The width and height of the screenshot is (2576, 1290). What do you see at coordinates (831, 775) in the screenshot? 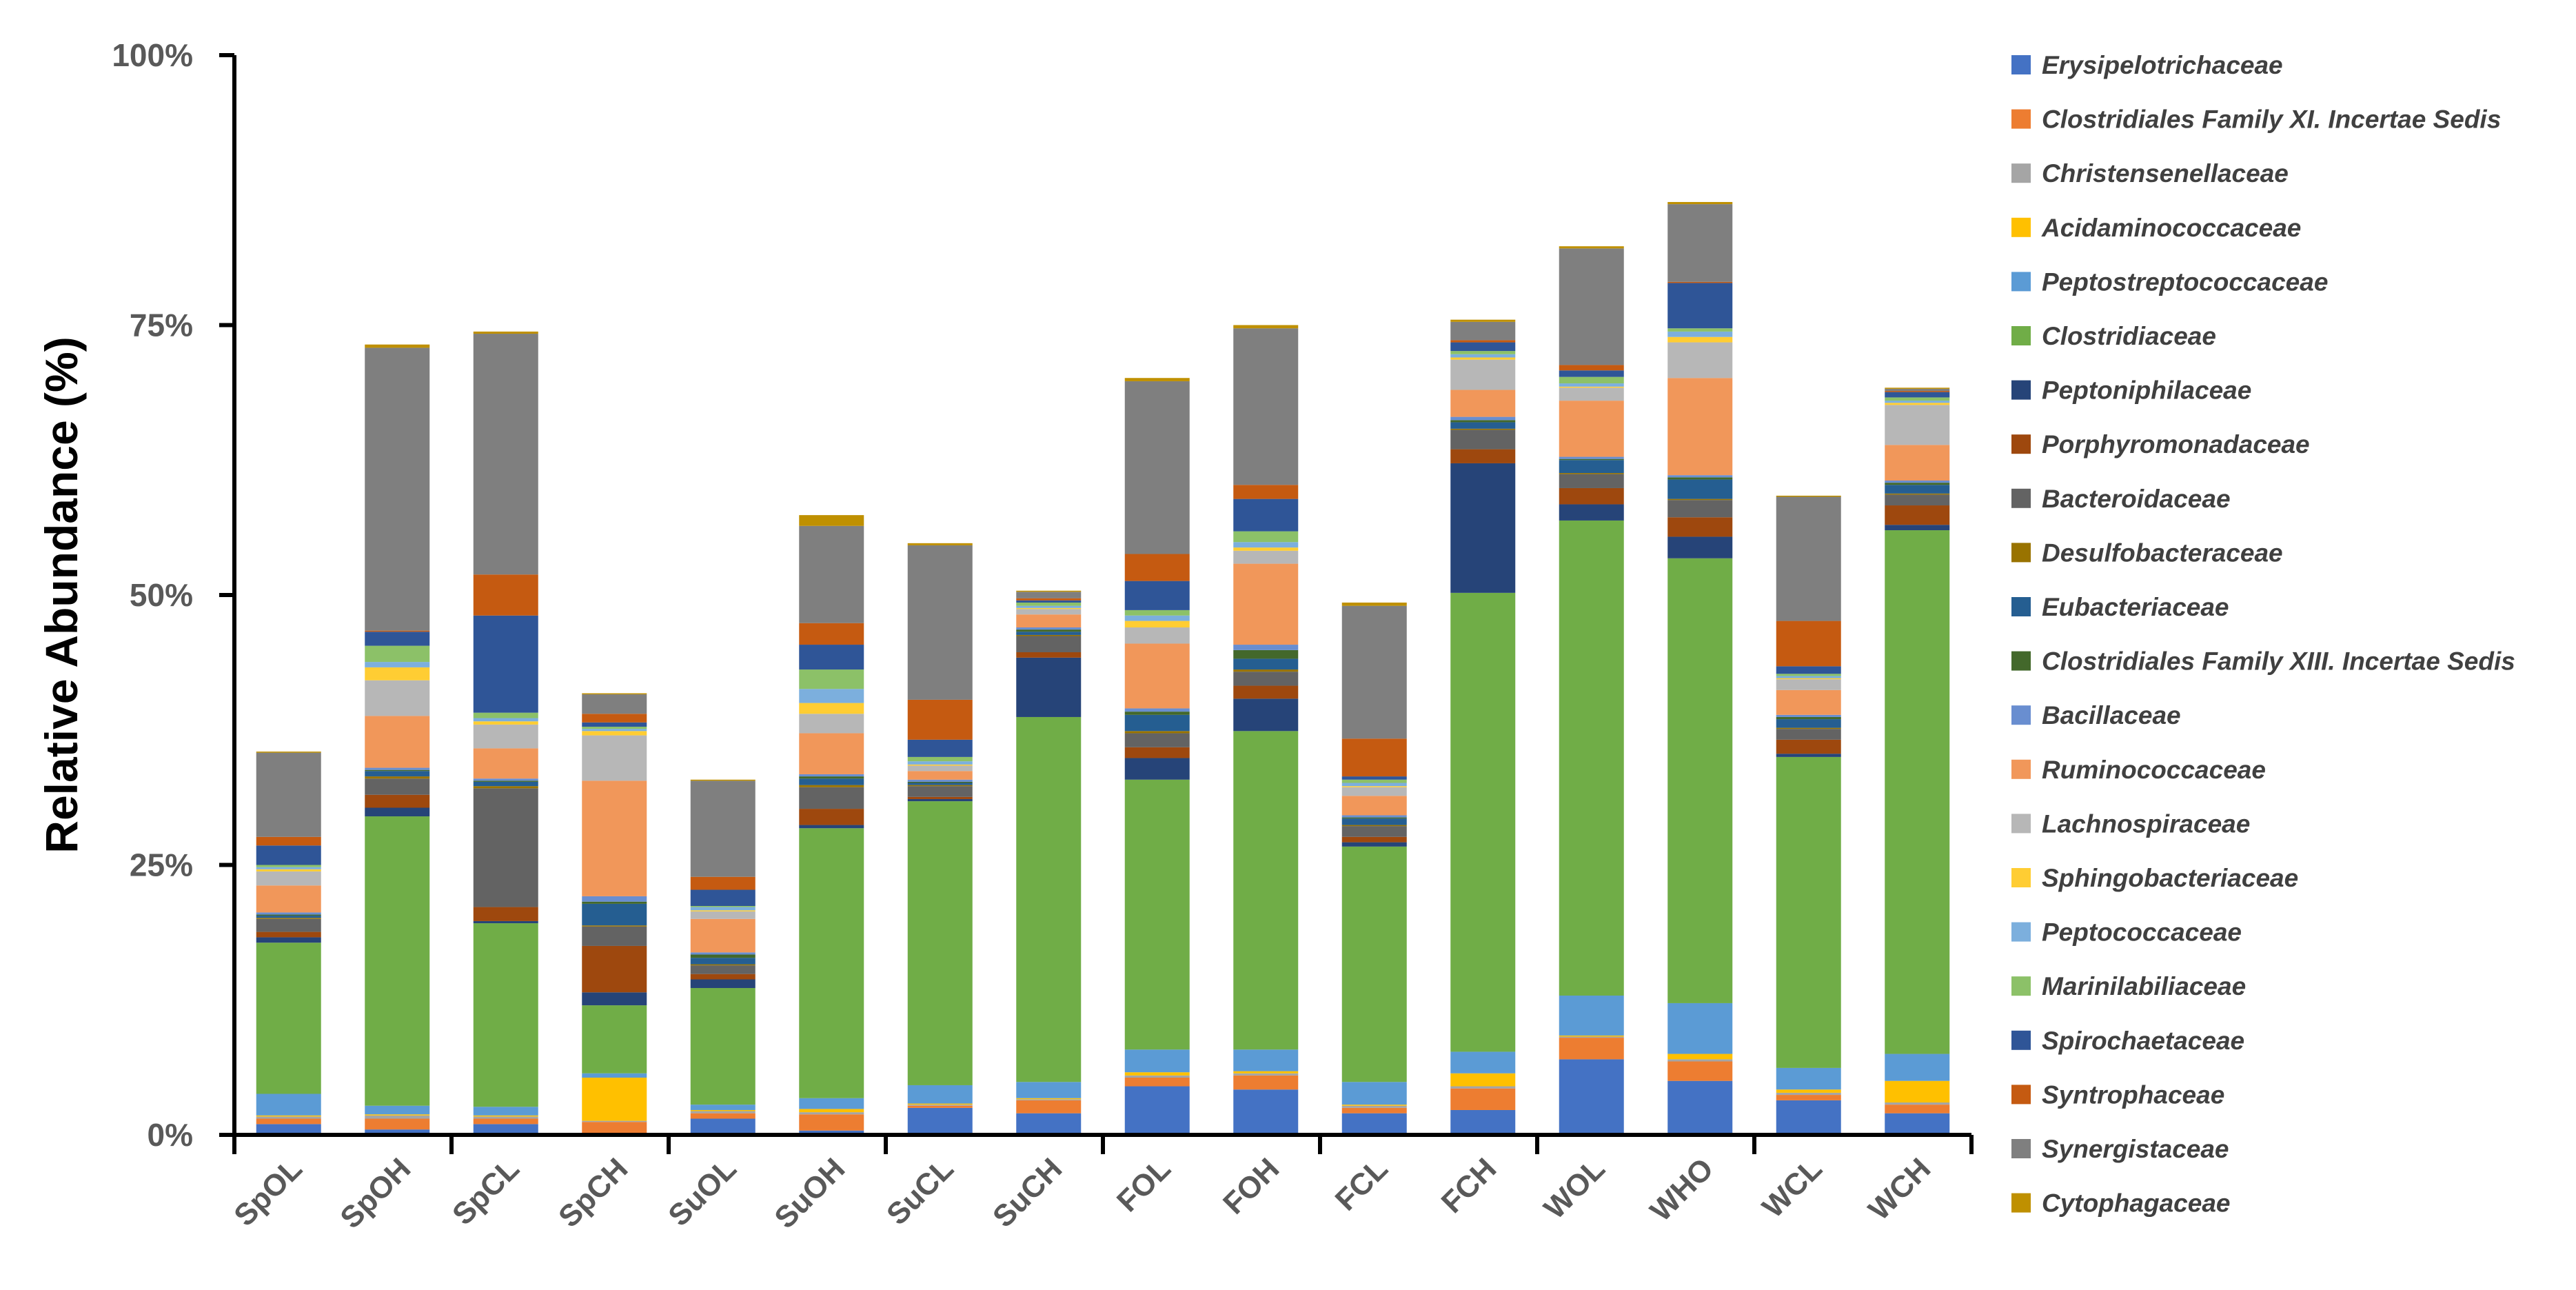
I see `bar-suoh-bacillaceae` at bounding box center [831, 775].